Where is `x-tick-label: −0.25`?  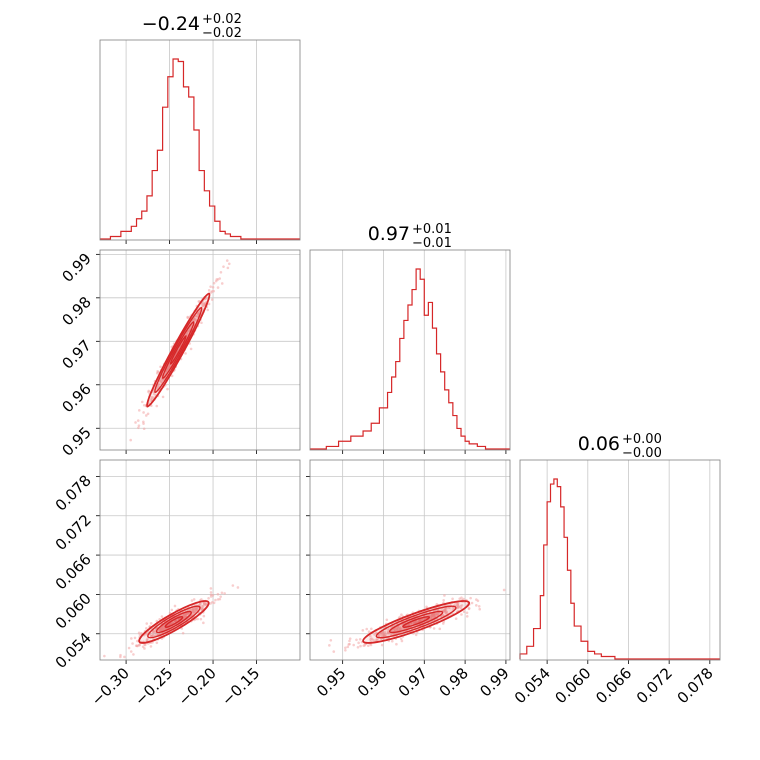 x-tick-label: −0.25 is located at coordinates (153, 686).